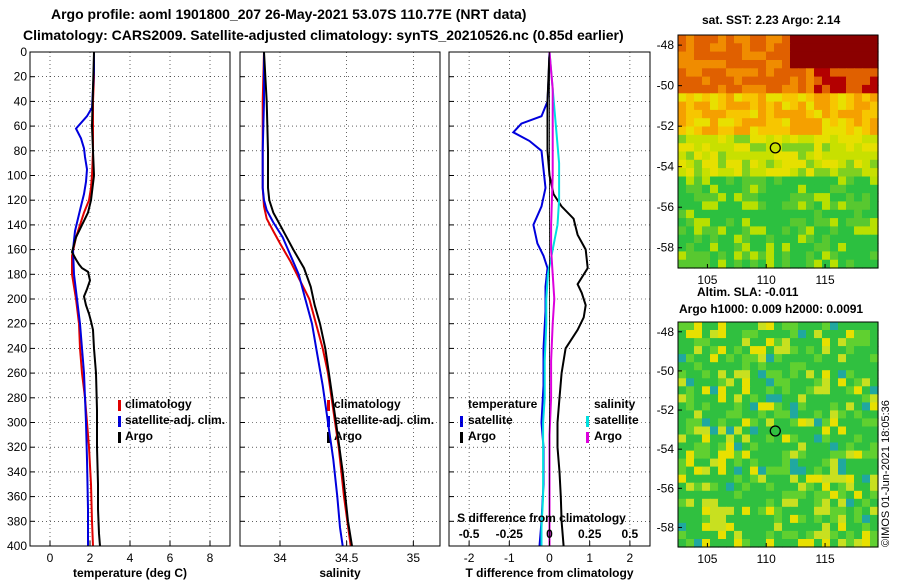  What do you see at coordinates (21, 151) in the screenshot?
I see `tick-label-depth: 80` at bounding box center [21, 151].